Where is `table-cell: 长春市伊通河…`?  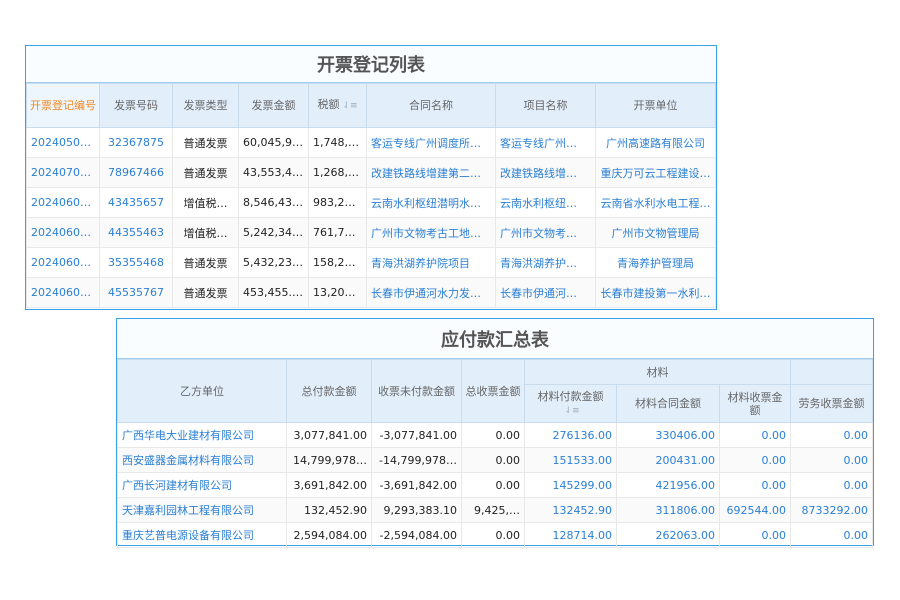 table-cell: 长春市伊通河… is located at coordinates (545, 292).